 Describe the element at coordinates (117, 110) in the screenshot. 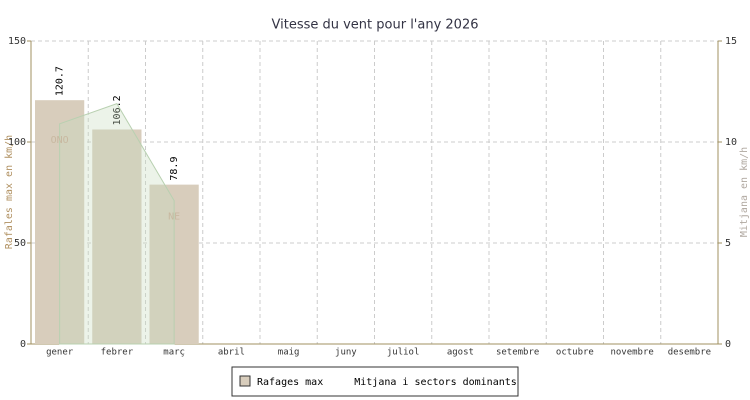

I see `bar-value-label: 106.2` at that location.